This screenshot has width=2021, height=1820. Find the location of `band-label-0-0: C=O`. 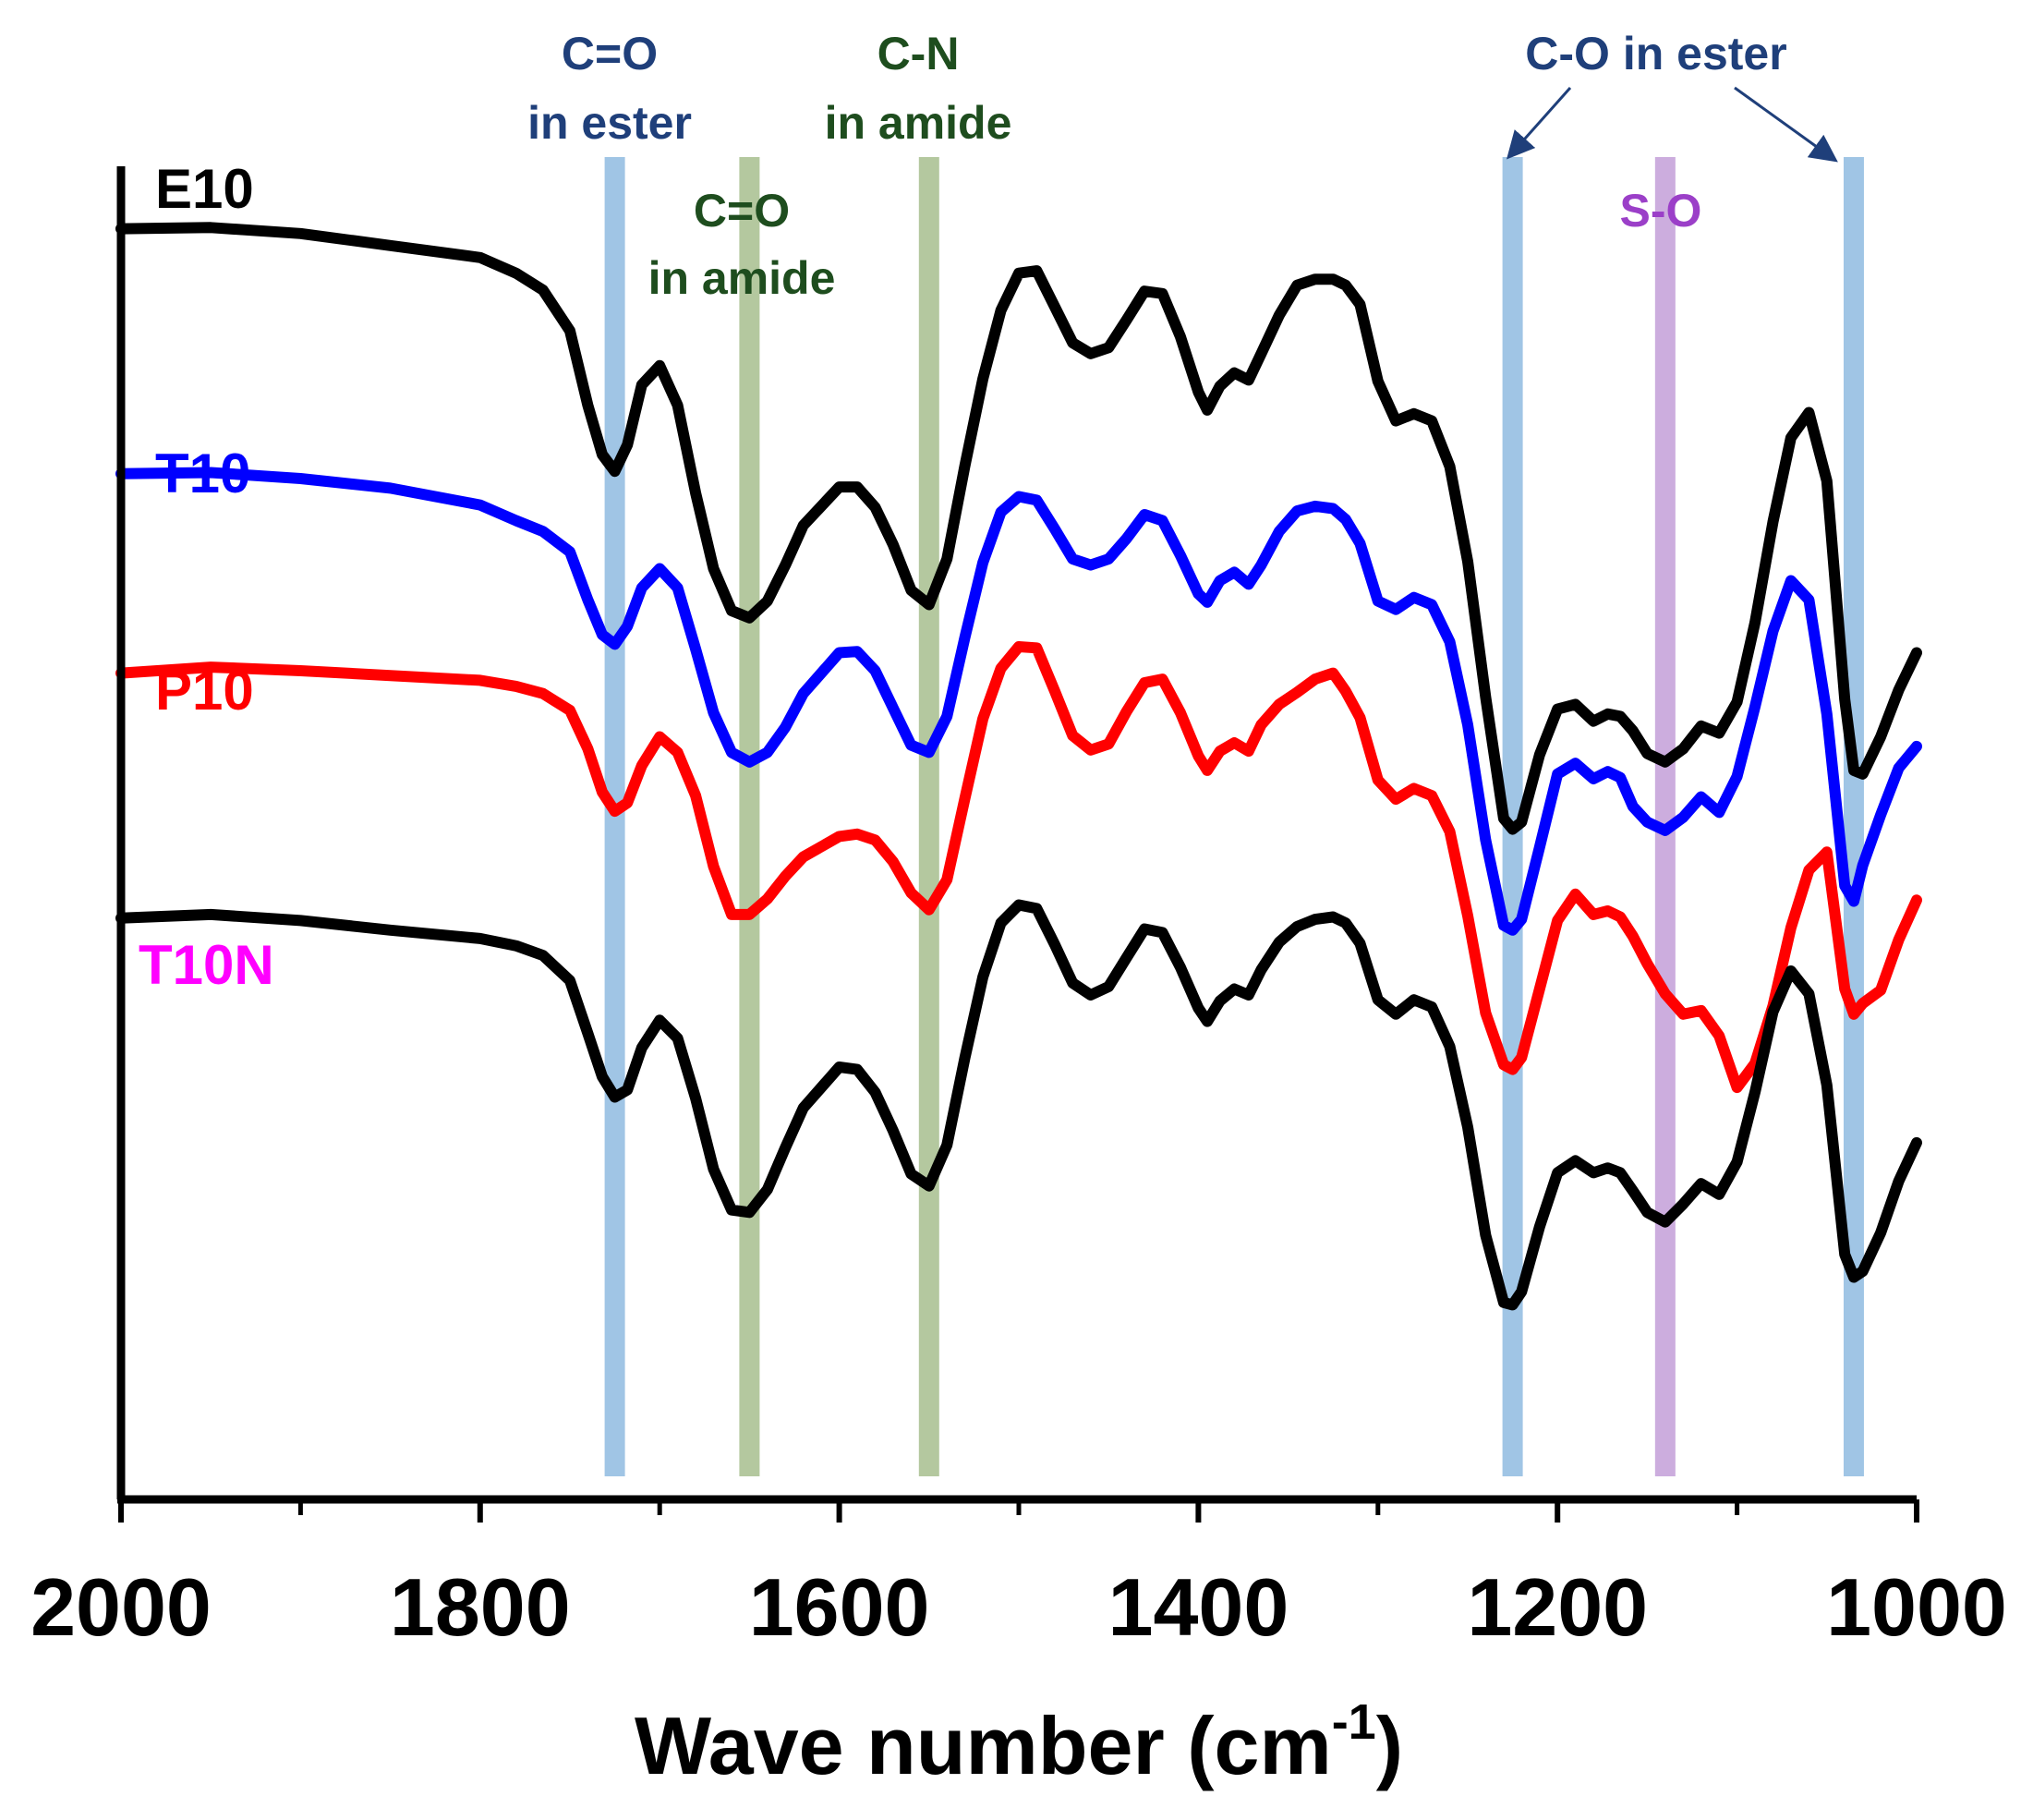

band-label-0-0: C=O is located at coordinates (610, 53).